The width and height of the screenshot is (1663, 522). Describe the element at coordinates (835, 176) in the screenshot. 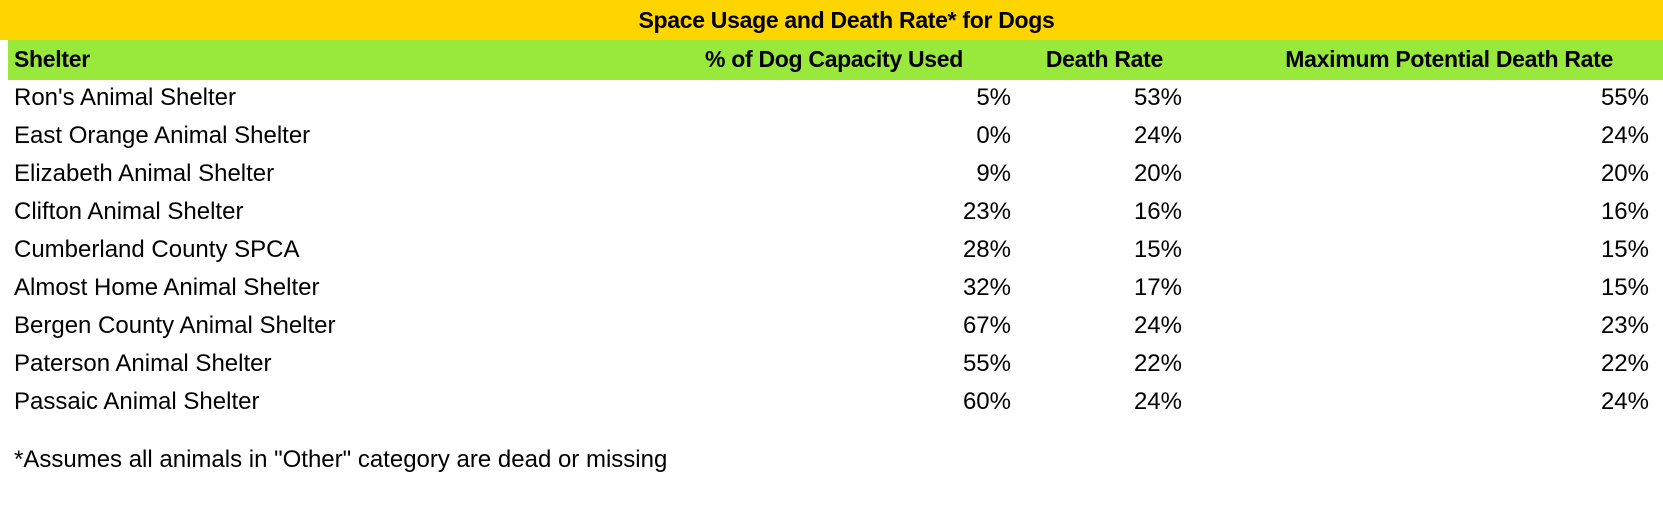

I see `table-row: Elizabeth Animal Shelter 9% 20% 20%` at that location.